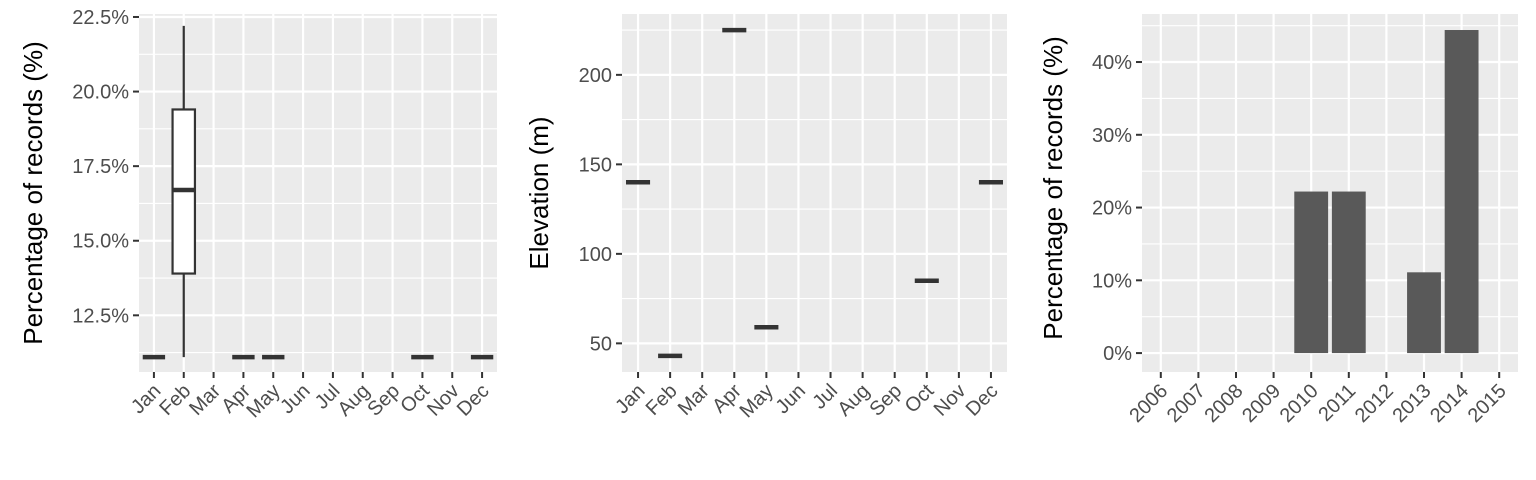 This screenshot has width=1536, height=480. I want to click on x-tick-label: 2007, so click(1186, 403).